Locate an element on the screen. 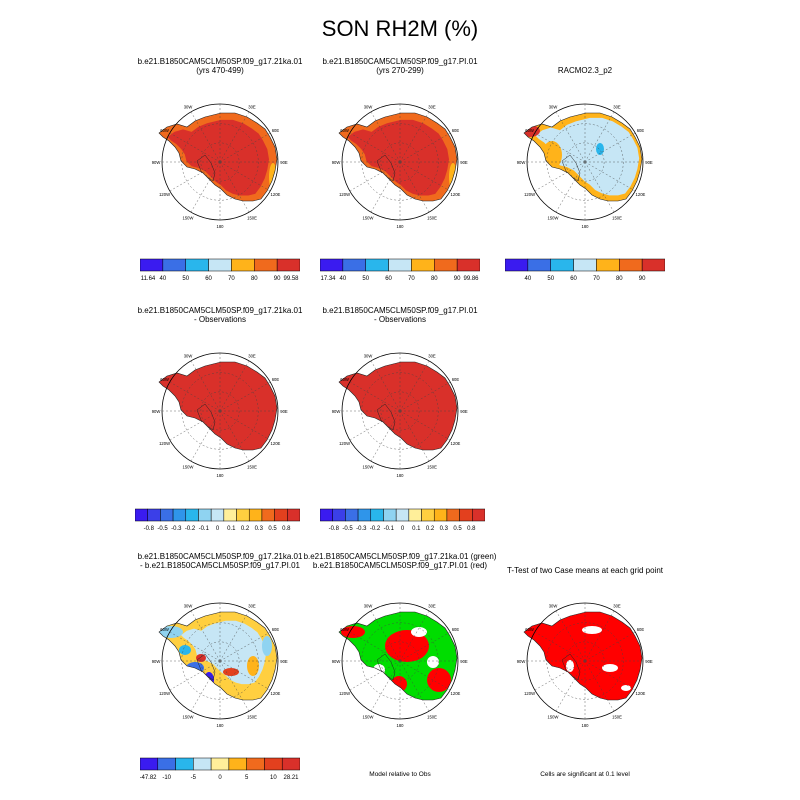 The height and width of the screenshot is (800, 800). white-patch is located at coordinates (419, 632).